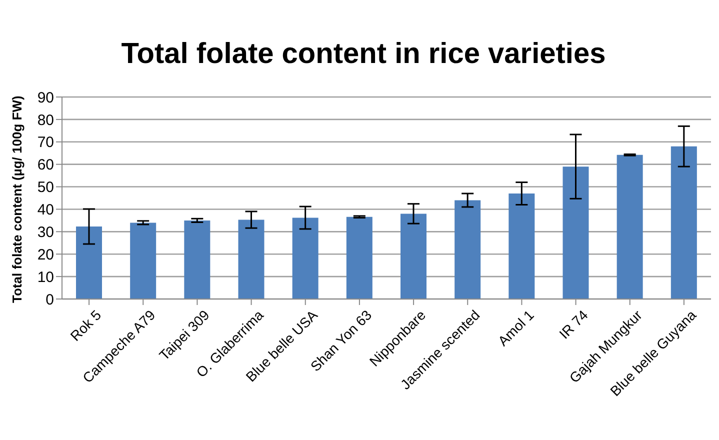 This screenshot has height=440, width=719. I want to click on x-tick-label: IR 74, so click(574, 324).